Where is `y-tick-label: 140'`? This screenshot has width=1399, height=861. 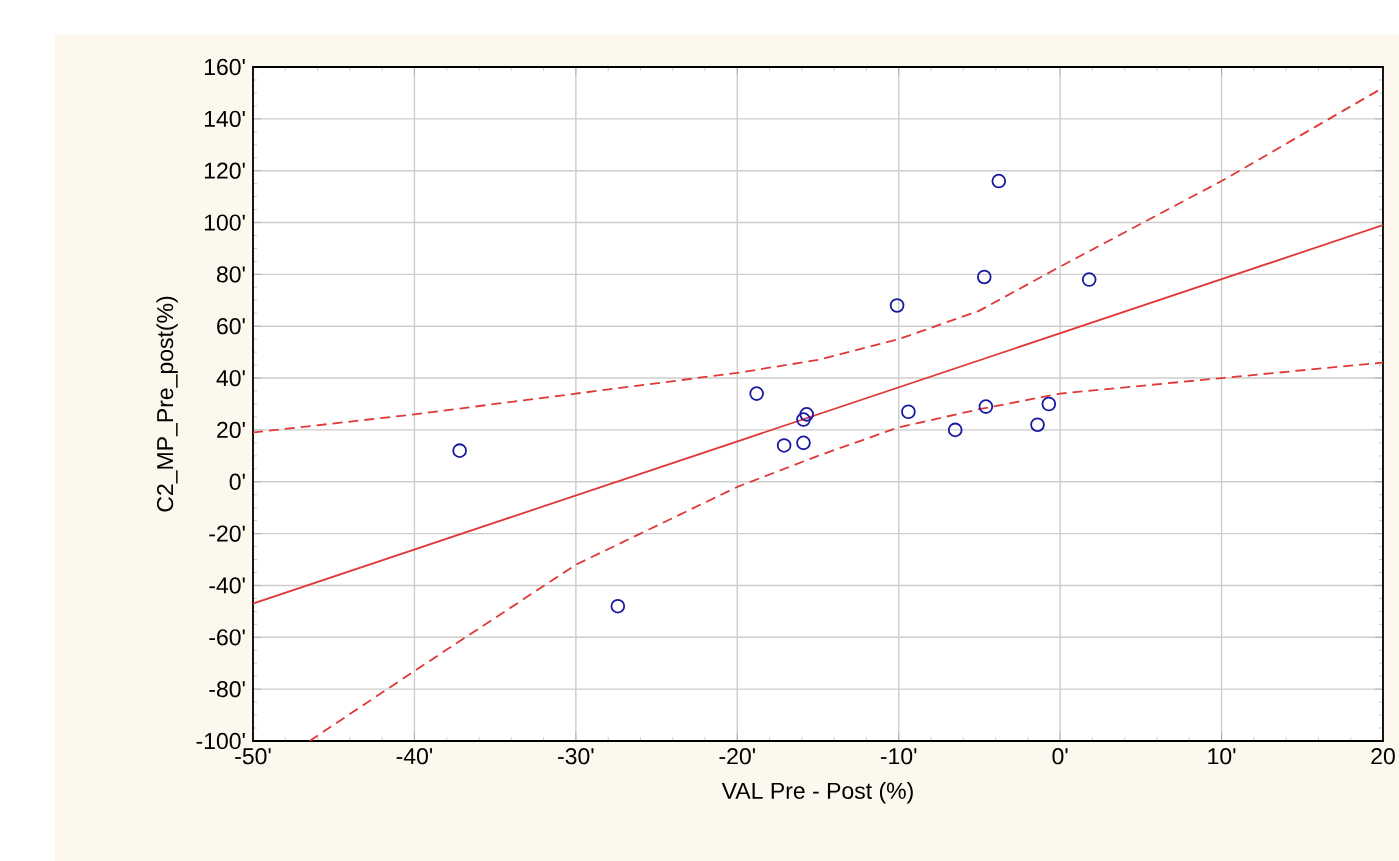
y-tick-label: 140' is located at coordinates (224, 118).